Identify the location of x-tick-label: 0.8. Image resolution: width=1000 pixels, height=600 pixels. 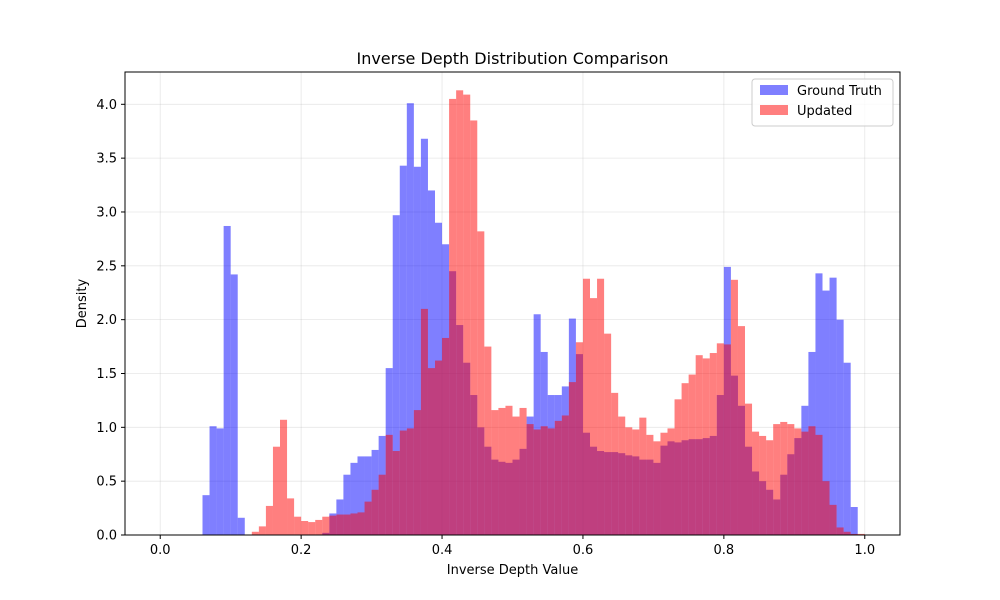
(724, 550).